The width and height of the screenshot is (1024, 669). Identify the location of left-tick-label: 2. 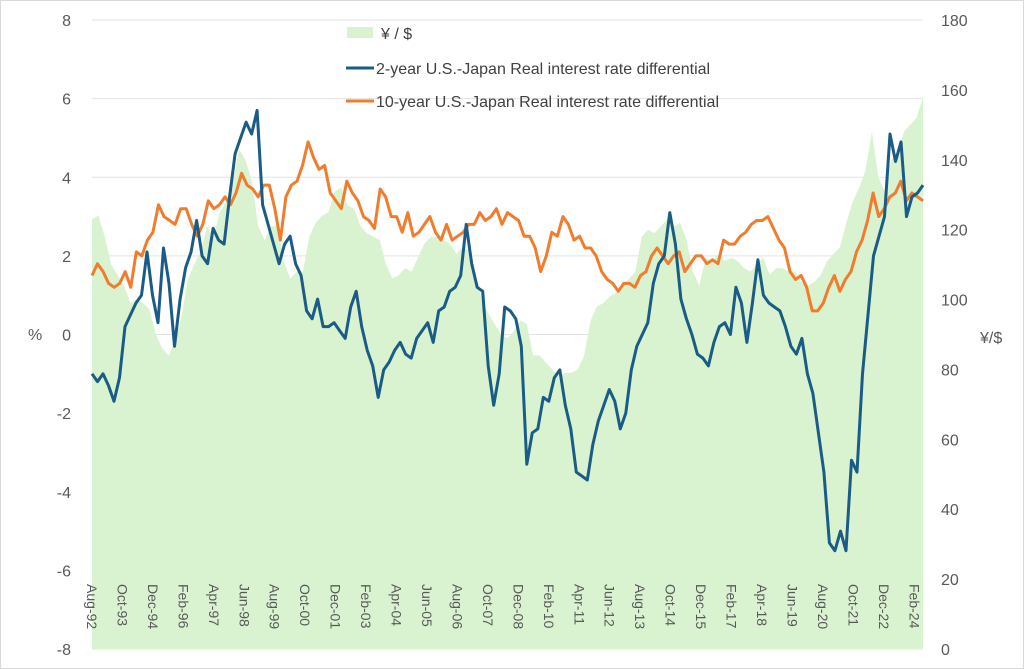
(66, 257).